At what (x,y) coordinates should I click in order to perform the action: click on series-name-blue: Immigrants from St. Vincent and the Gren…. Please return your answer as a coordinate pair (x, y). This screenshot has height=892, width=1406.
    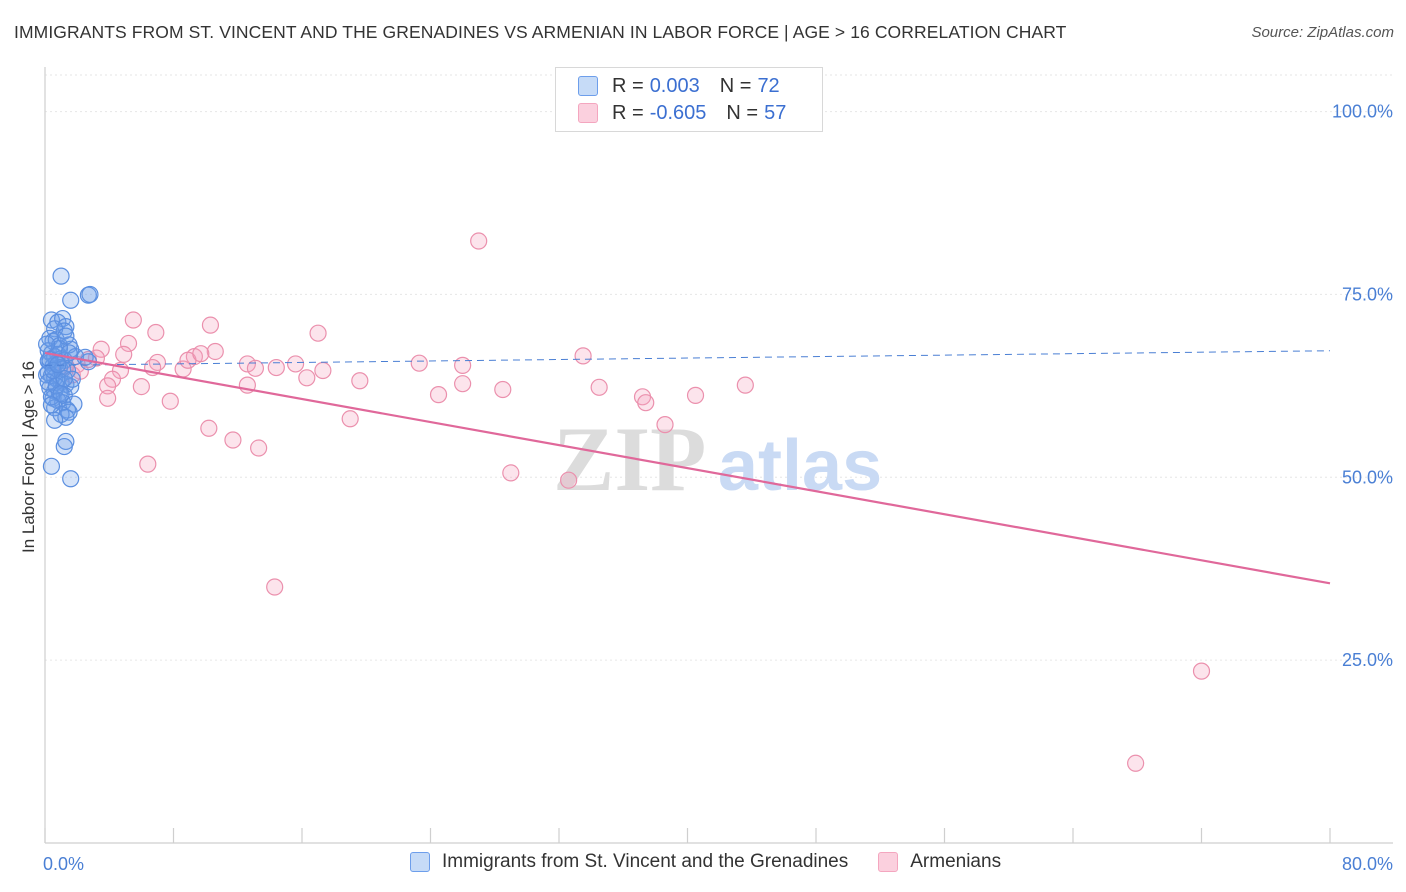
    Looking at the image, I should click on (645, 861).